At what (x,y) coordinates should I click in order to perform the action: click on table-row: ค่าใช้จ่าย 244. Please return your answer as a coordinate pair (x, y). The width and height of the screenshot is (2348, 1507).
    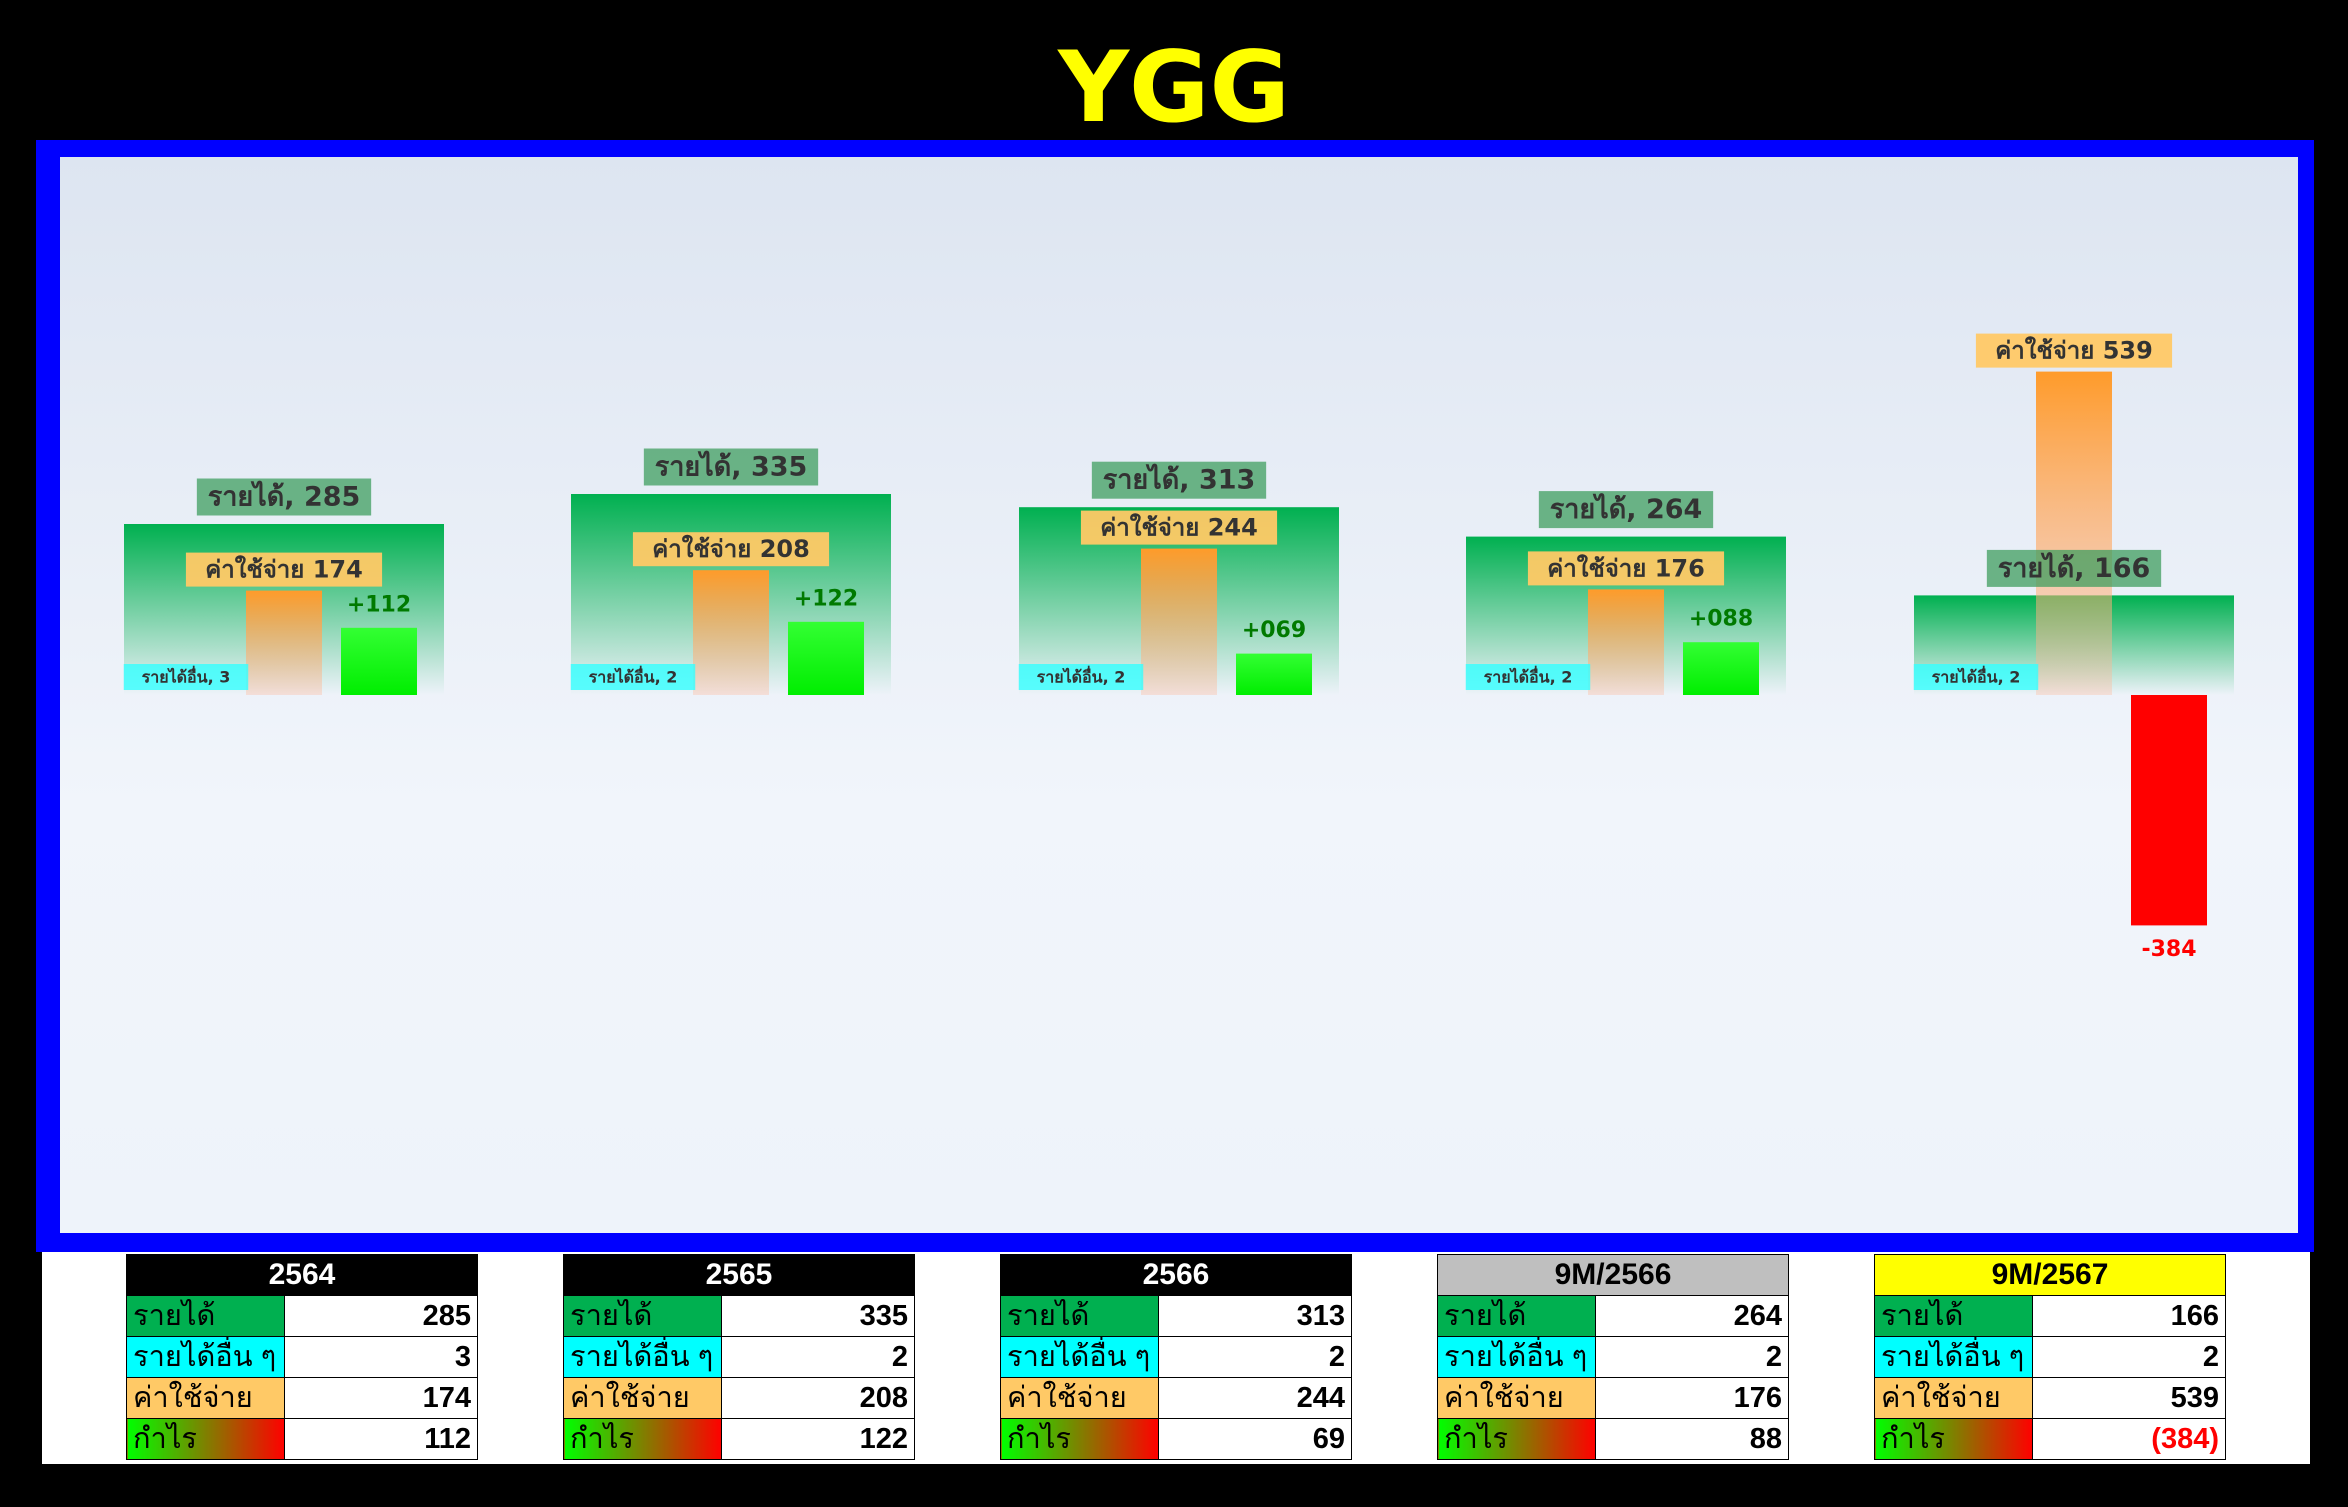
    Looking at the image, I should click on (1176, 1398).